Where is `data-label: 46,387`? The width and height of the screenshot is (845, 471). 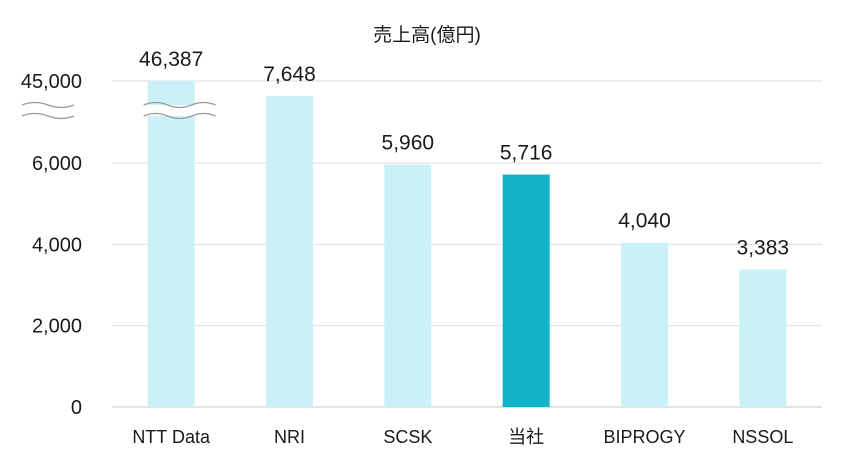
data-label: 46,387 is located at coordinates (171, 59).